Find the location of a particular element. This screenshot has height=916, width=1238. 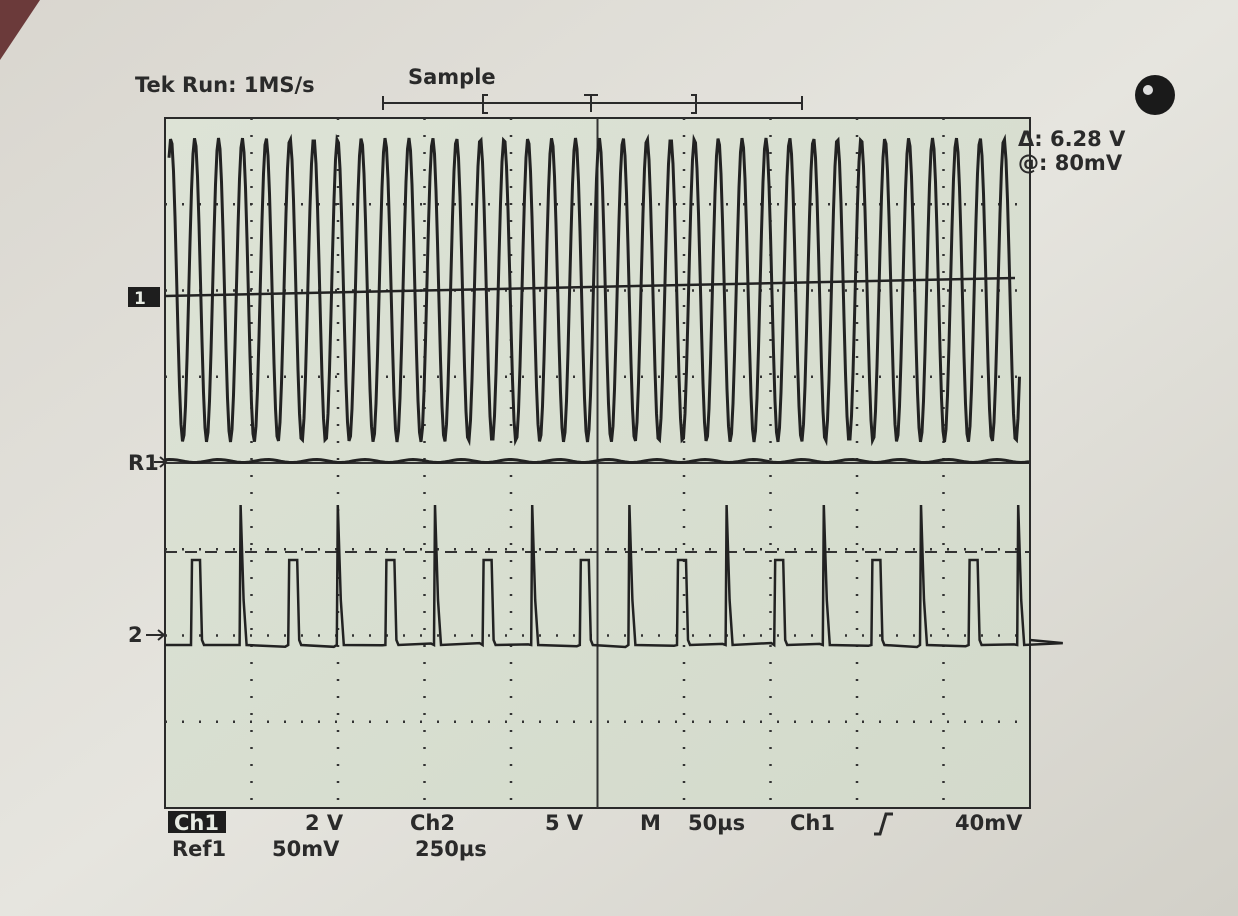

ch2-arrow is located at coordinates (156, 635).